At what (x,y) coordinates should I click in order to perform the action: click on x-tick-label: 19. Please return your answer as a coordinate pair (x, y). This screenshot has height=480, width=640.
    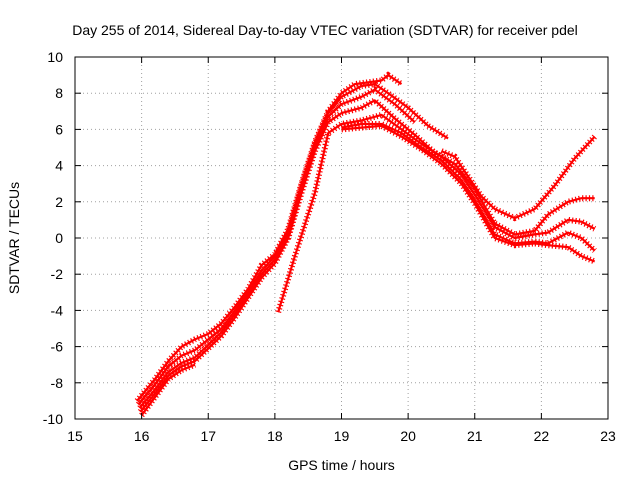
    Looking at the image, I should click on (342, 436).